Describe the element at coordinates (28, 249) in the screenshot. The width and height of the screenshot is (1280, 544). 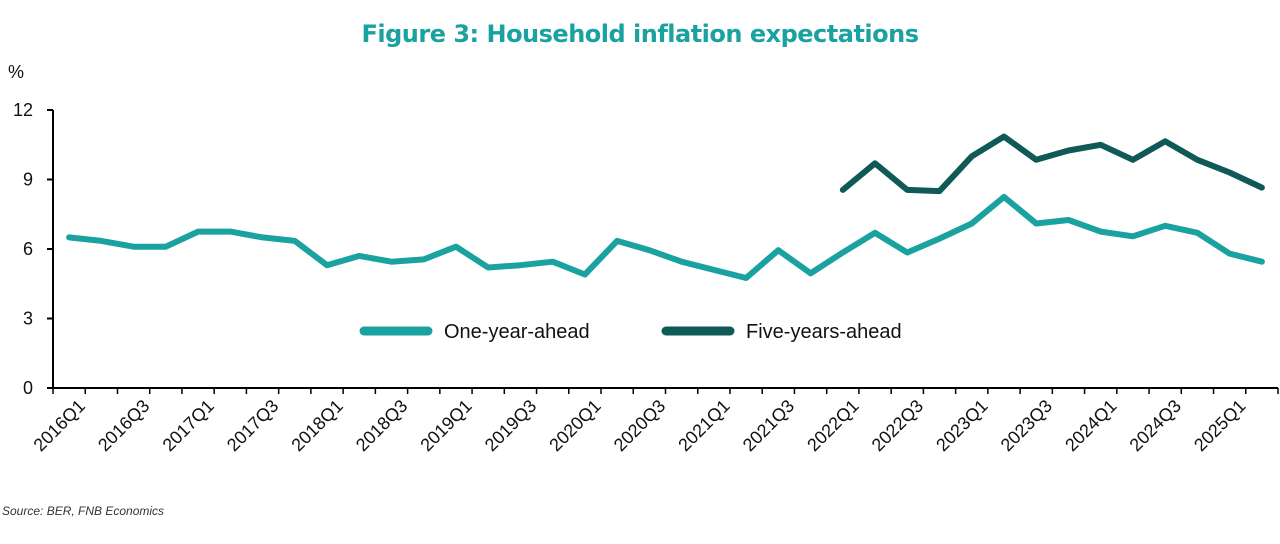
I see `y-tick-label: 6` at that location.